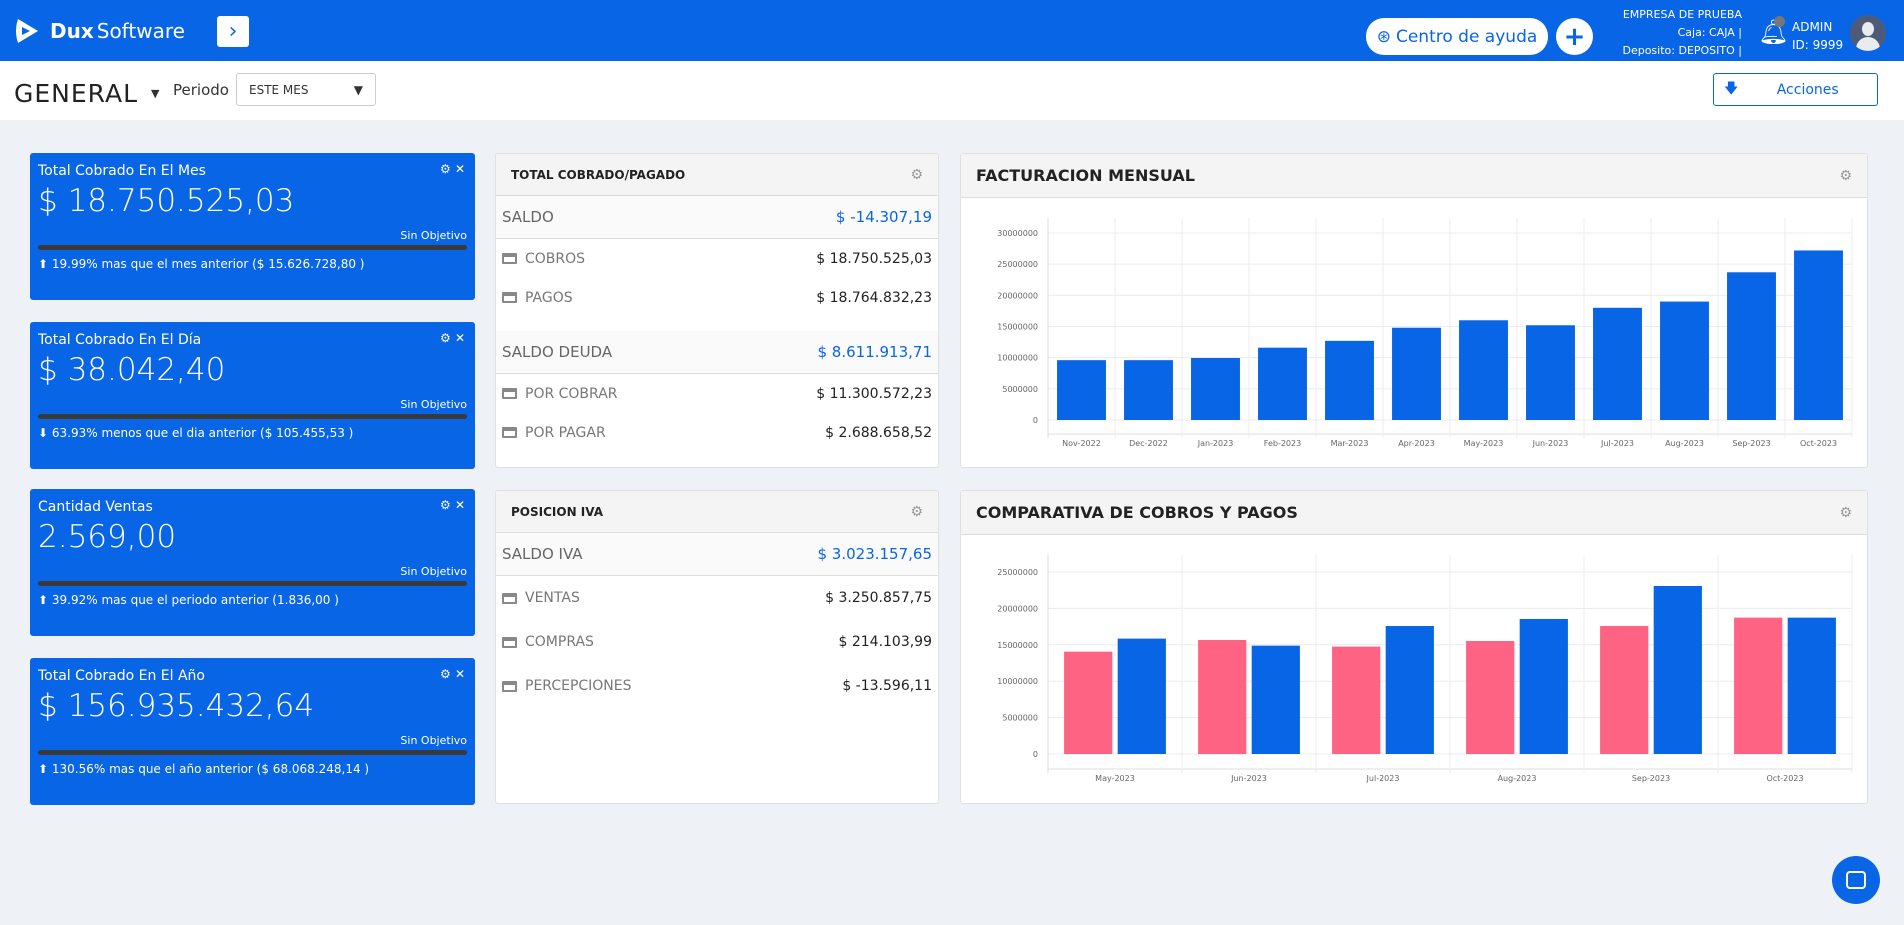 This screenshot has width=1904, height=925. Describe the element at coordinates (717, 393) in the screenshot. I see `por-cobrar-row: POR COBRAR $ 11.300.572,23` at that location.